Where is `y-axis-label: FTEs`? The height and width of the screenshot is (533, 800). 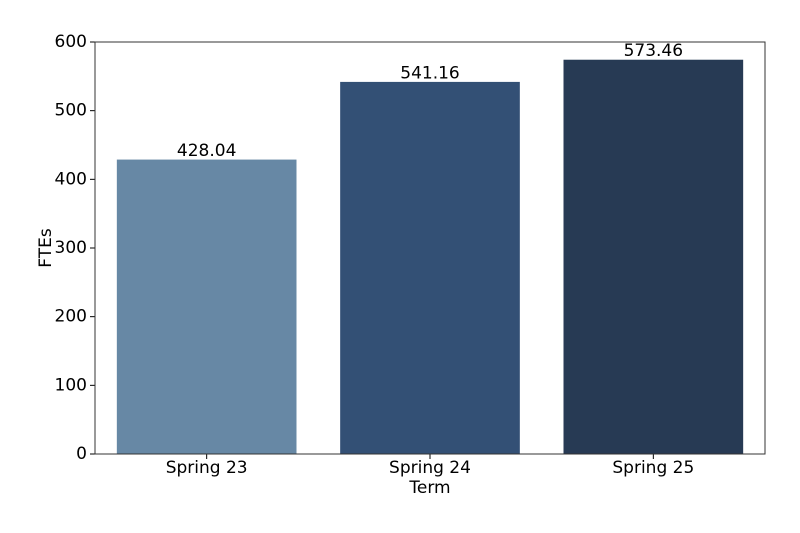
y-axis-label: FTEs is located at coordinates (46, 248).